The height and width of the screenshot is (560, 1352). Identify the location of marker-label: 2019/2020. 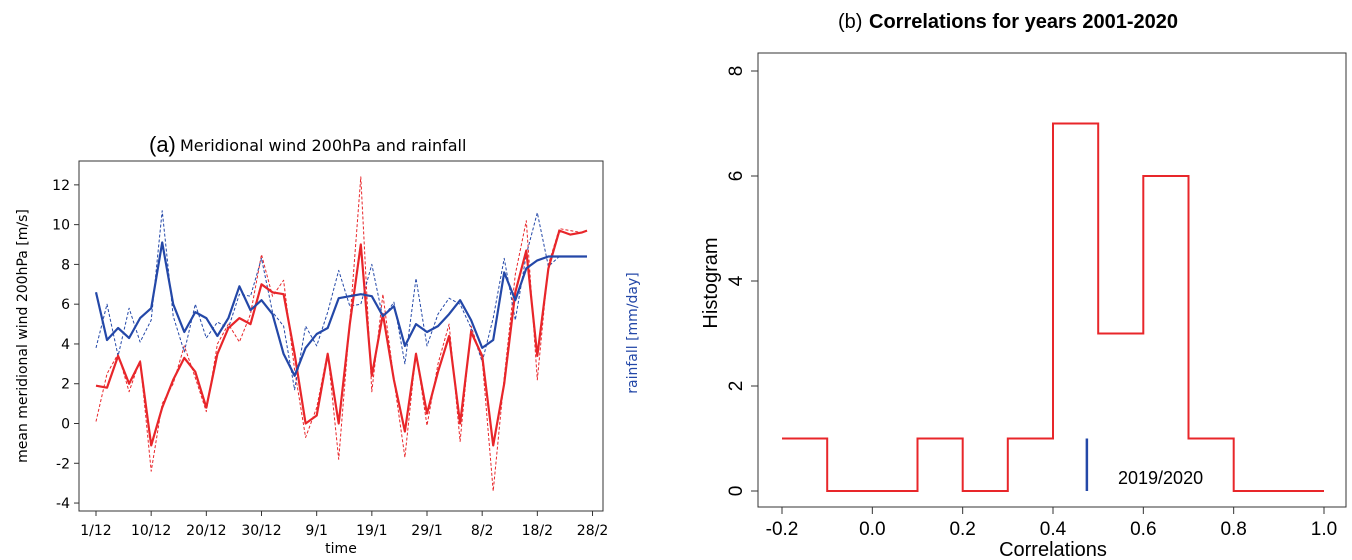
(1160, 478).